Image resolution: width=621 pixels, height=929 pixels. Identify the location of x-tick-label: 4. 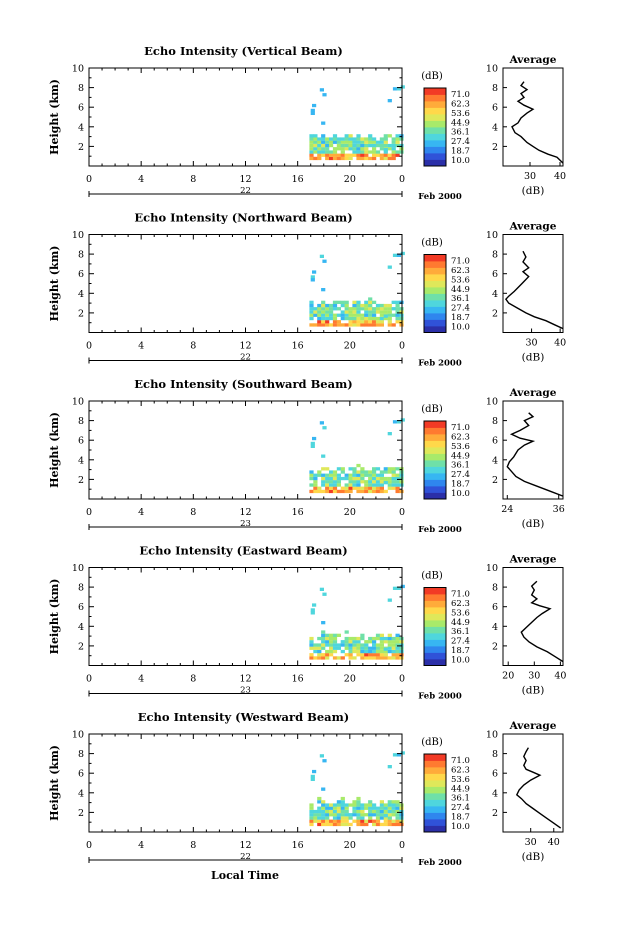
(141, 679).